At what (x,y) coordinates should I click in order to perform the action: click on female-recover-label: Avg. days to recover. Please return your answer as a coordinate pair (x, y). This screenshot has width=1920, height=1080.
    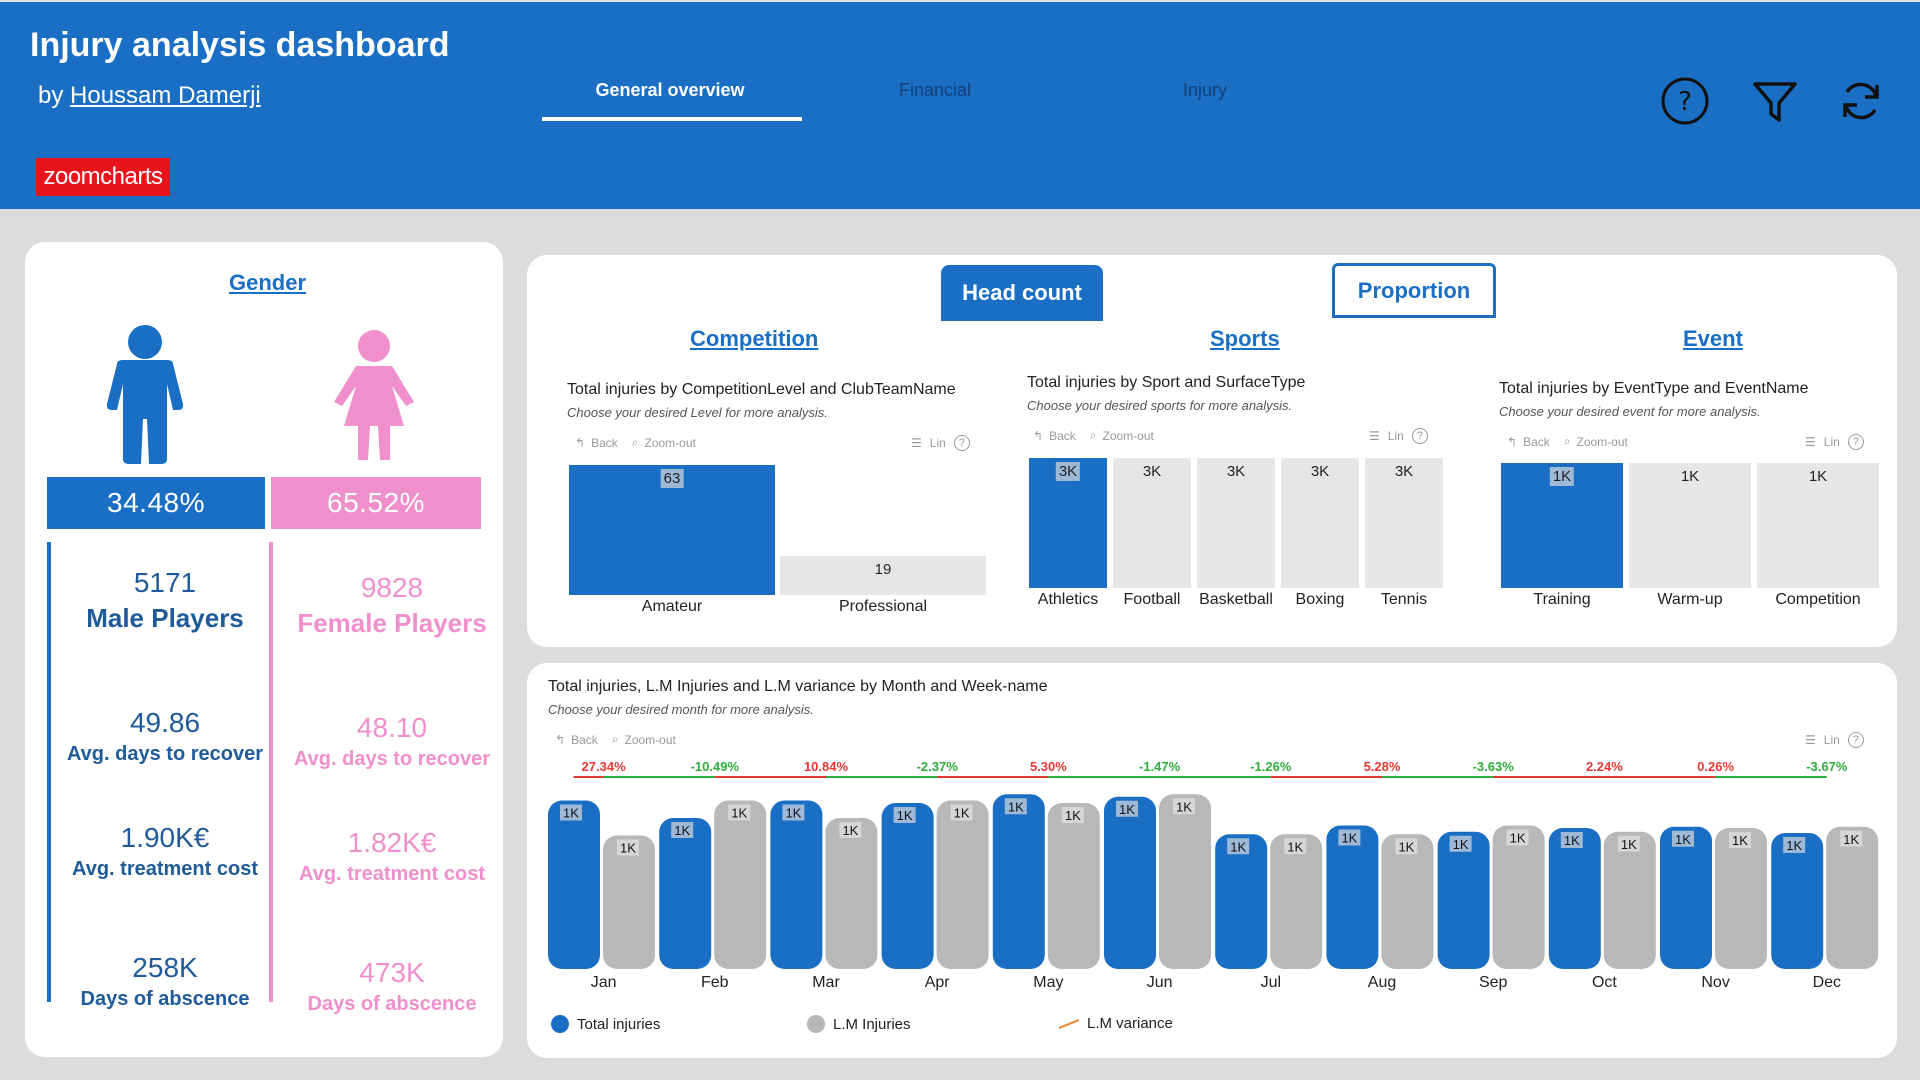
    Looking at the image, I should click on (391, 759).